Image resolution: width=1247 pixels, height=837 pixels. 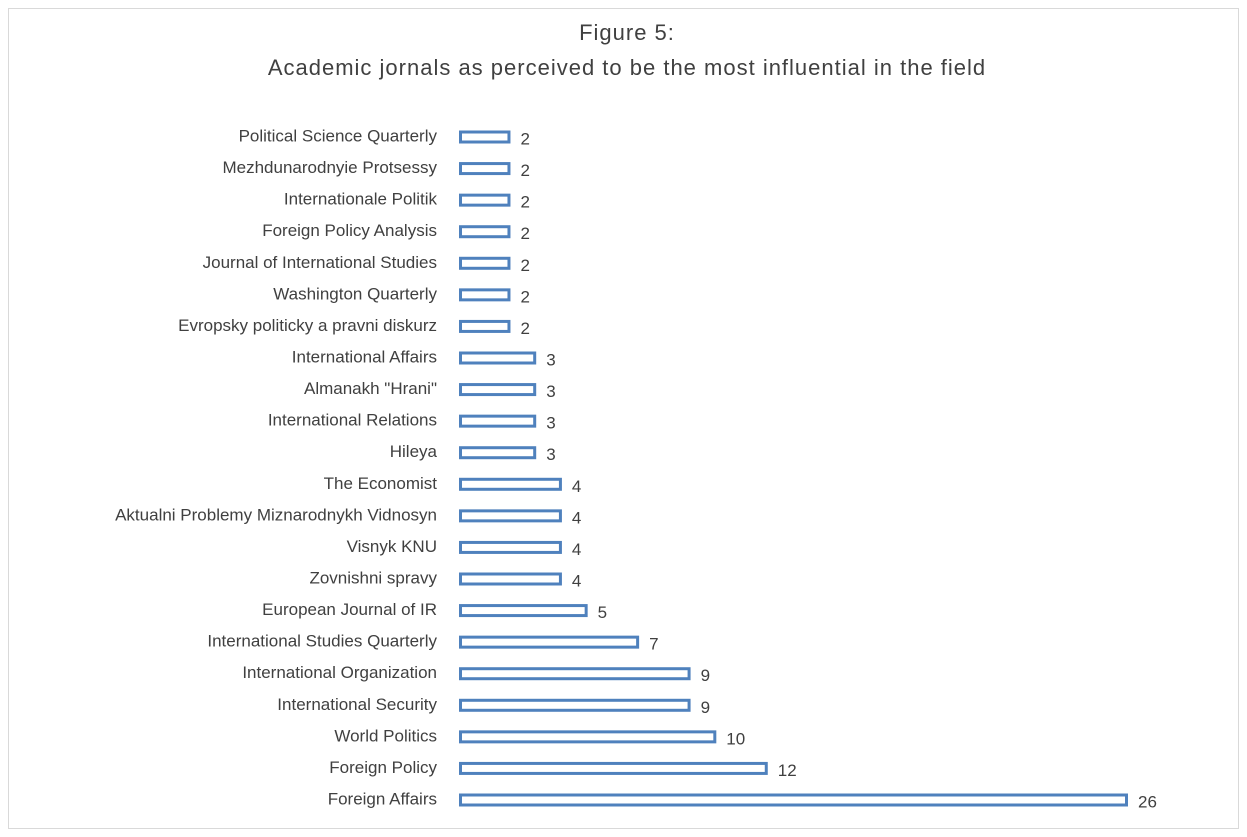 What do you see at coordinates (392, 546) in the screenshot?
I see `category-label: Visnyk KNU` at bounding box center [392, 546].